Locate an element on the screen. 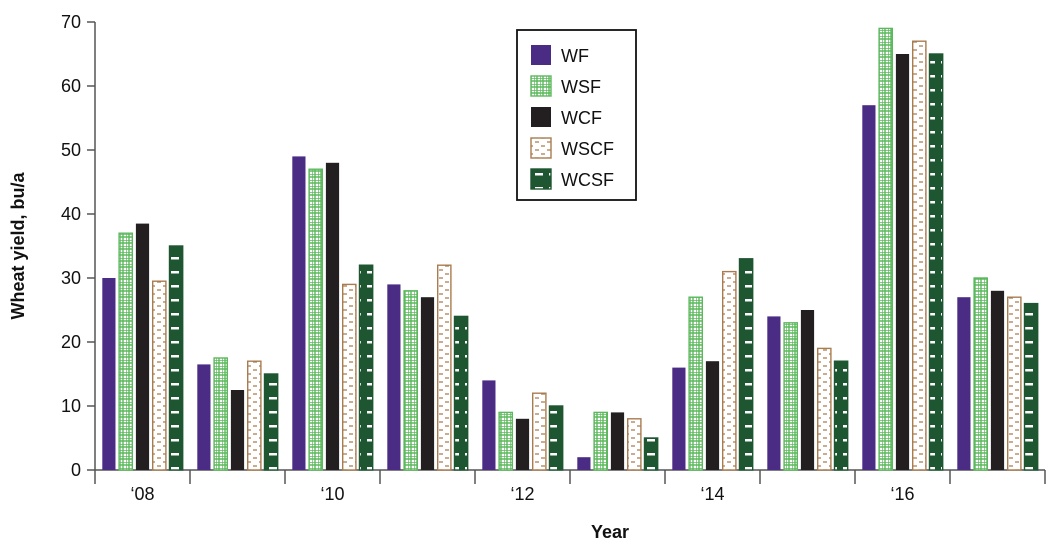  legend: WF WSF WCF WSCF WCSF is located at coordinates (576, 115).